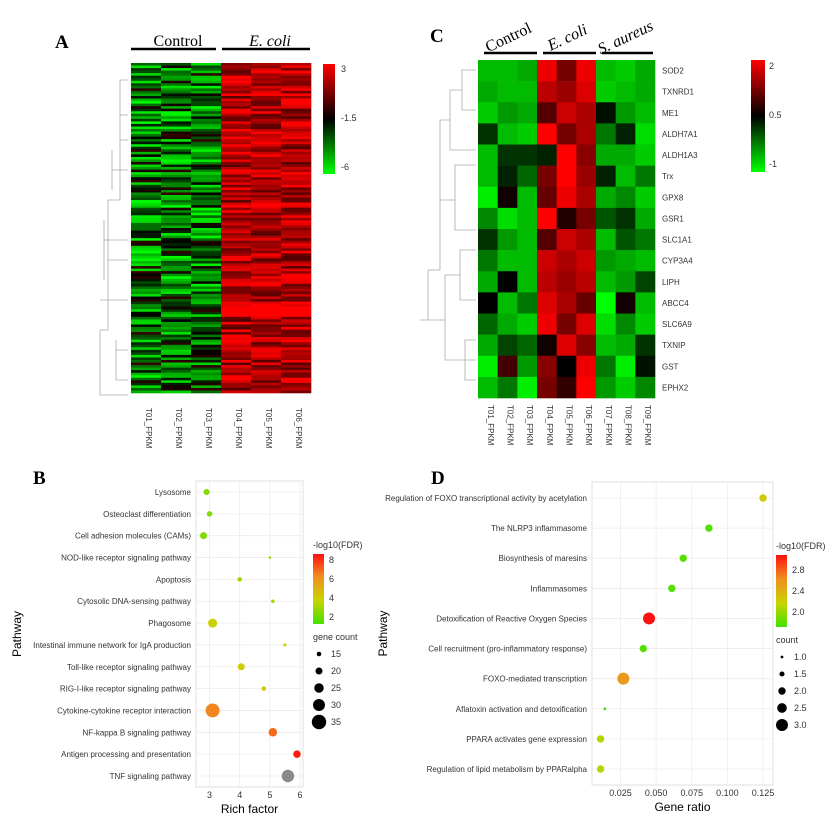 The image size is (835, 820). I want to click on pathway-label: Cytosolic DNA-sensing pathway, so click(134, 601).